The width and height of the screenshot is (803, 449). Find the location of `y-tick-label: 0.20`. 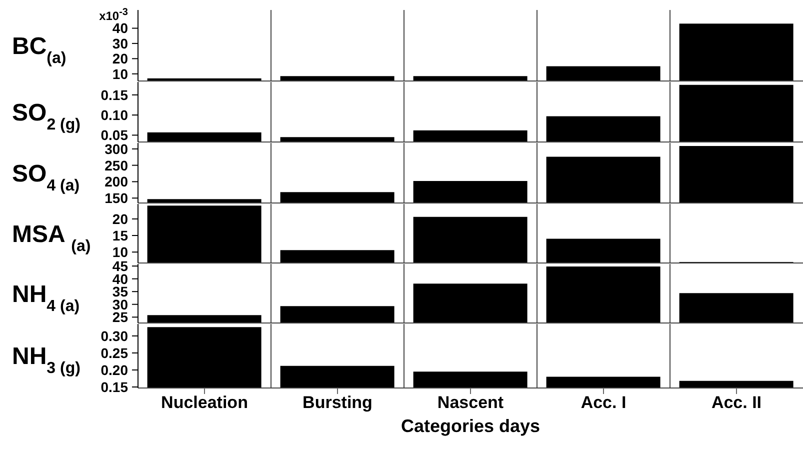

y-tick-label: 0.20 is located at coordinates (114, 370).